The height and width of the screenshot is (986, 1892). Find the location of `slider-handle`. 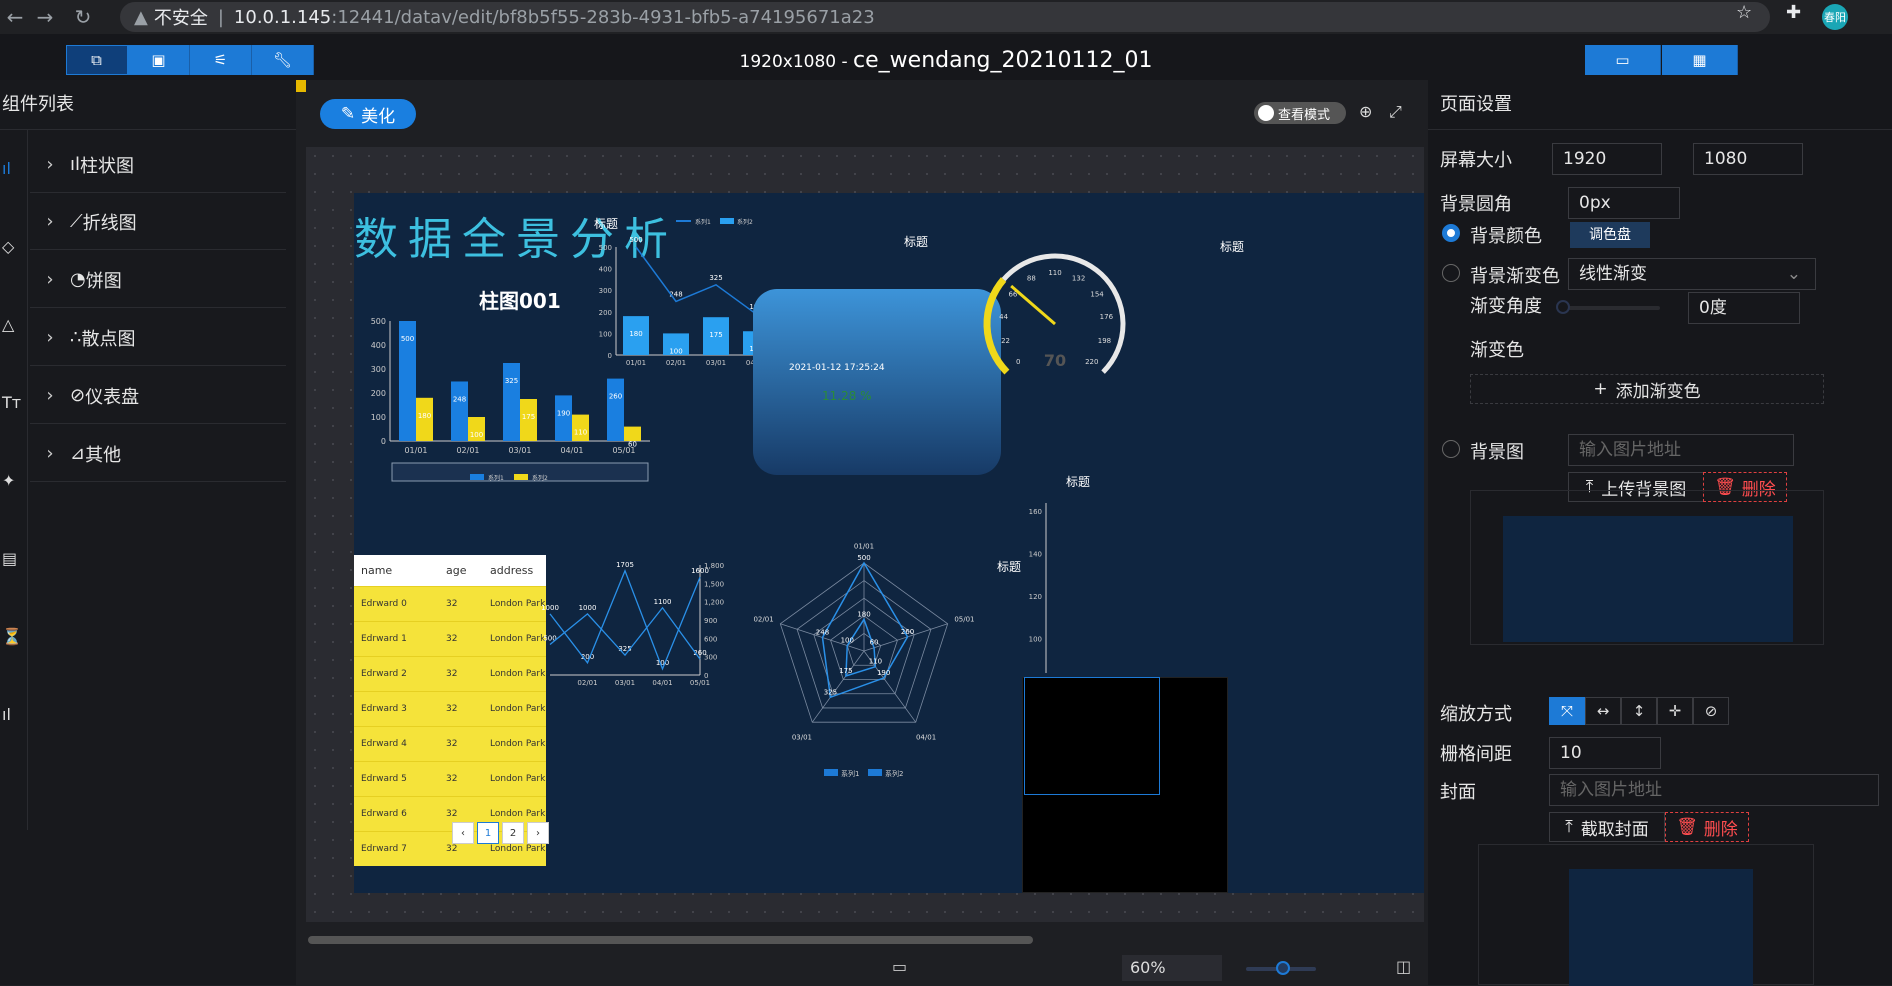

slider-handle is located at coordinates (1563, 307).